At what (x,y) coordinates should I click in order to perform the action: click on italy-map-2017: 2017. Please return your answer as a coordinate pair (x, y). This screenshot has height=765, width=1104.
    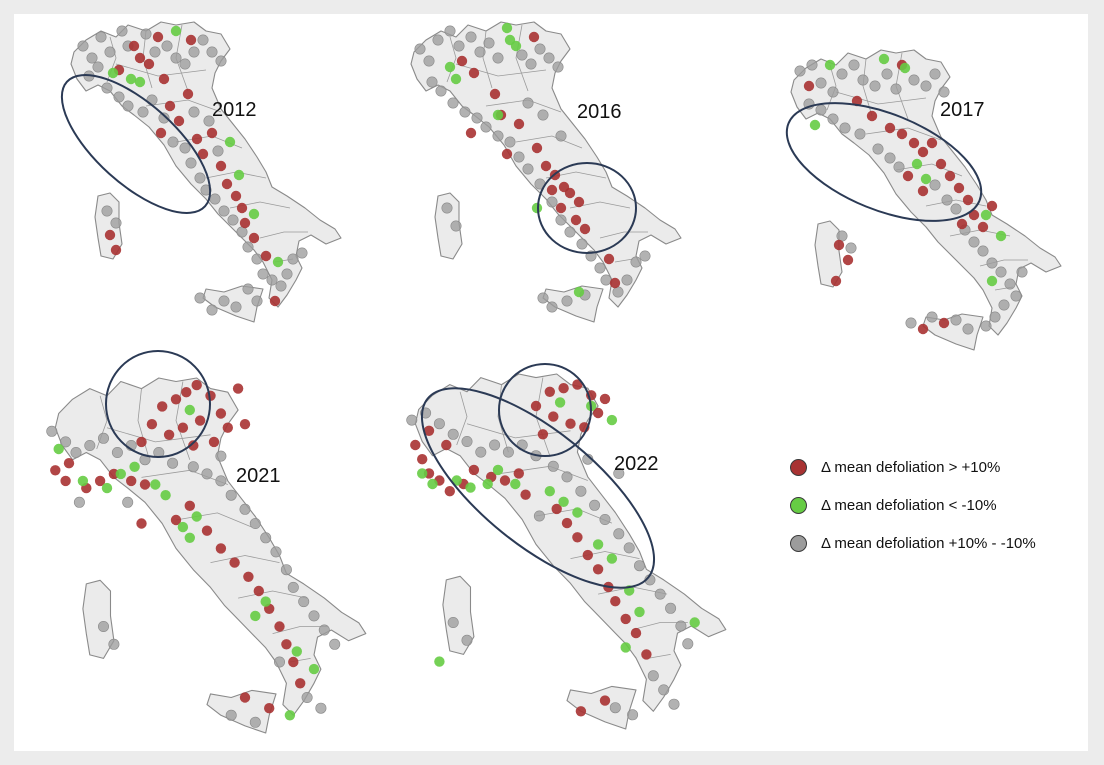
    Looking at the image, I should click on (923, 200).